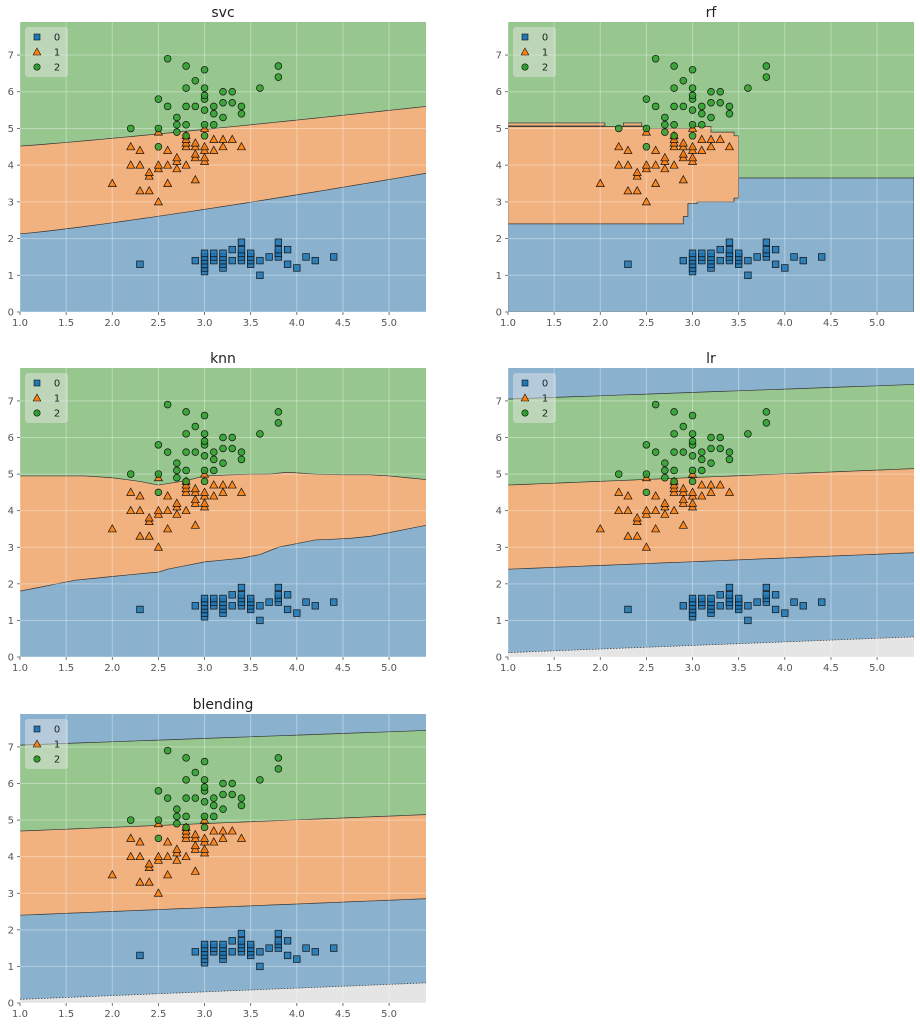  What do you see at coordinates (205, 668) in the screenshot?
I see `x-tick-label: 3.0` at bounding box center [205, 668].